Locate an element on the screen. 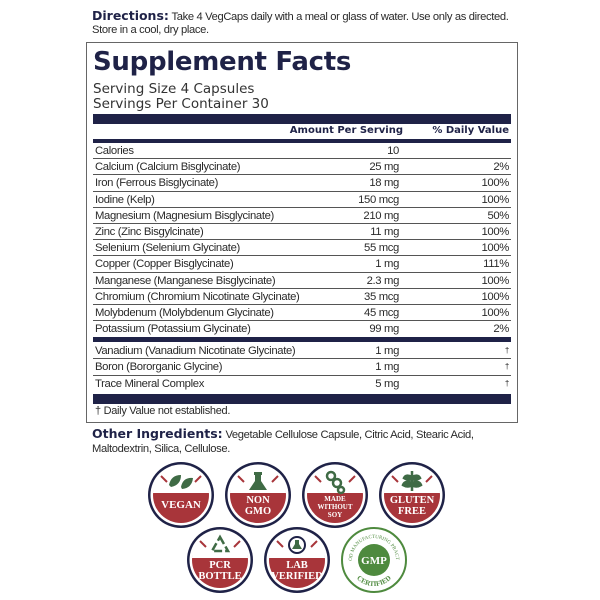 Image resolution: width=600 pixels, height=600 pixels. nutrient-amount: 210 mg is located at coordinates (381, 215).